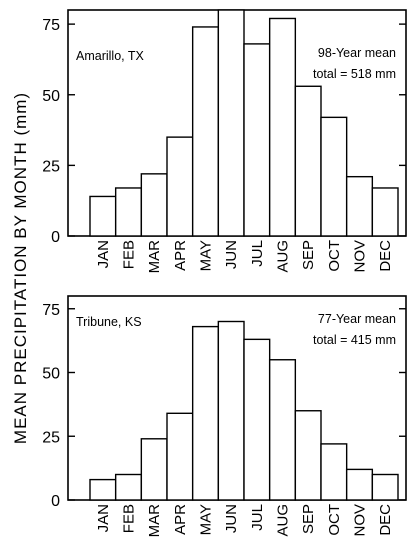 Image resolution: width=414 pixels, height=549 pixels. Describe the element at coordinates (357, 53) in the screenshot. I see `note-line1: 98-Year mean` at that location.